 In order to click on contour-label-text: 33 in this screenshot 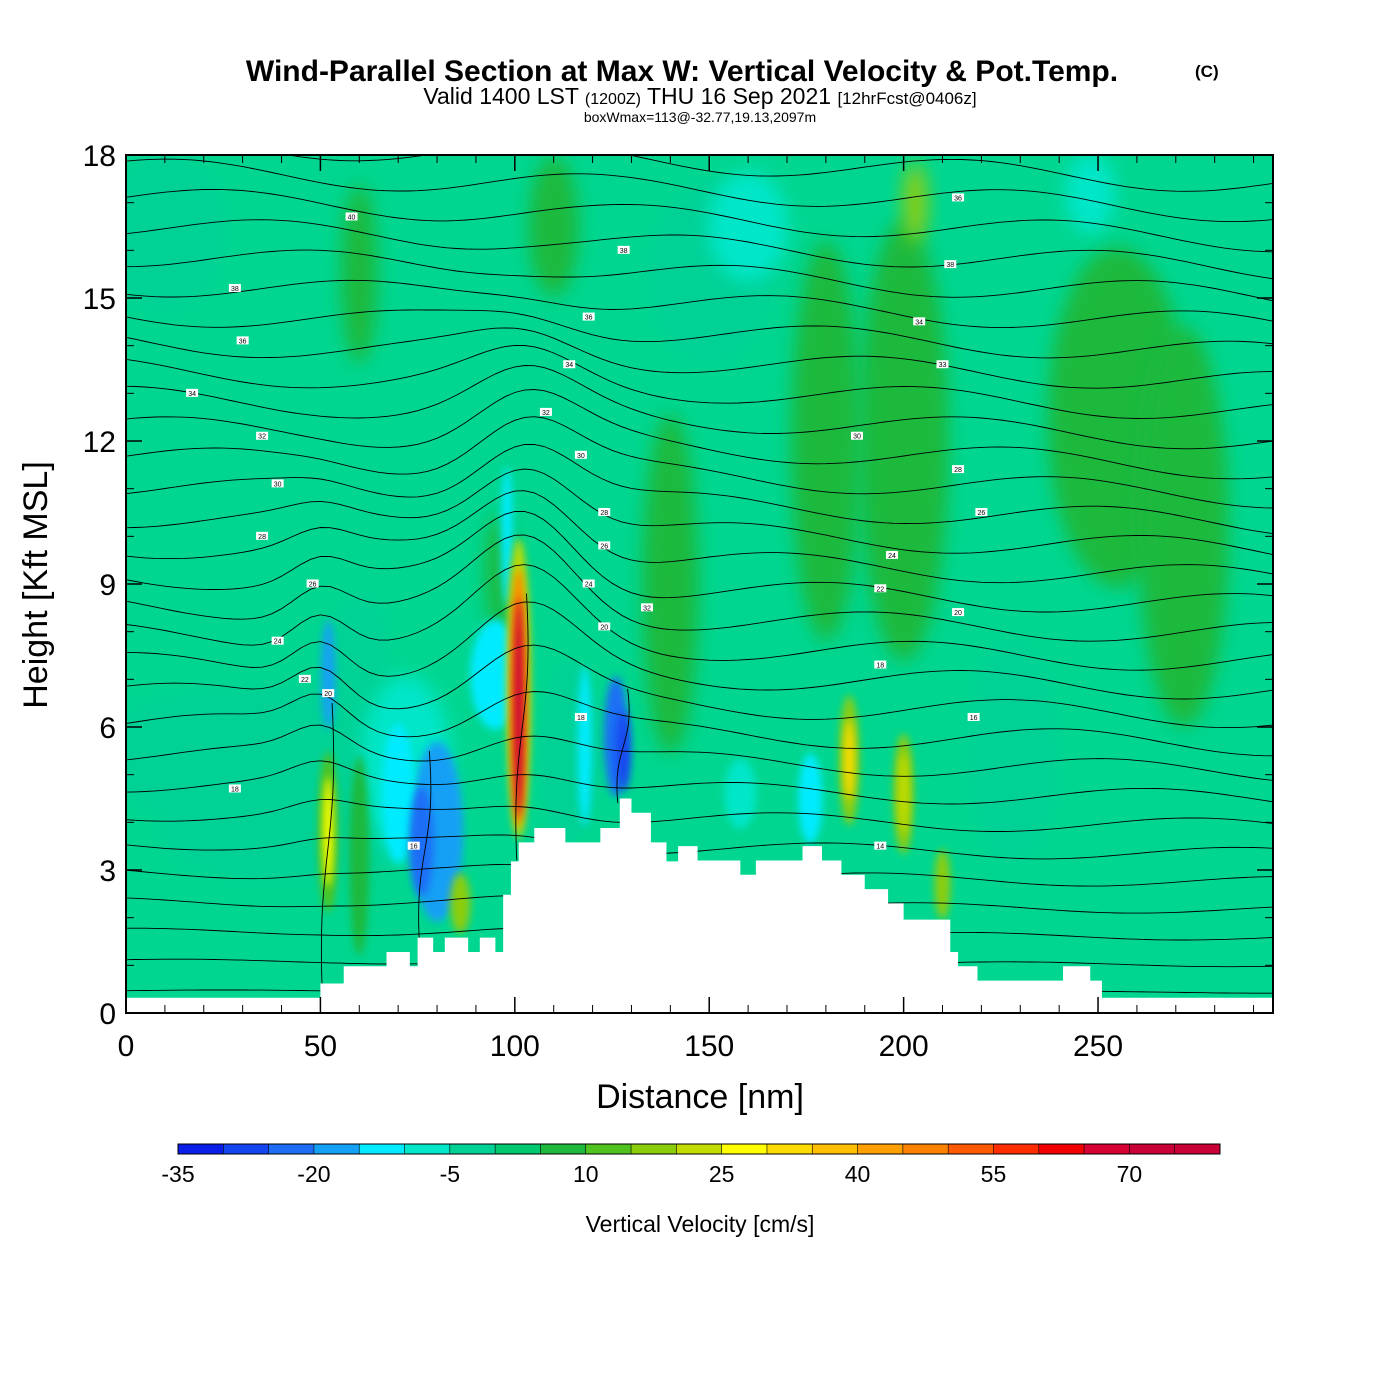, I will do `click(943, 365)`.